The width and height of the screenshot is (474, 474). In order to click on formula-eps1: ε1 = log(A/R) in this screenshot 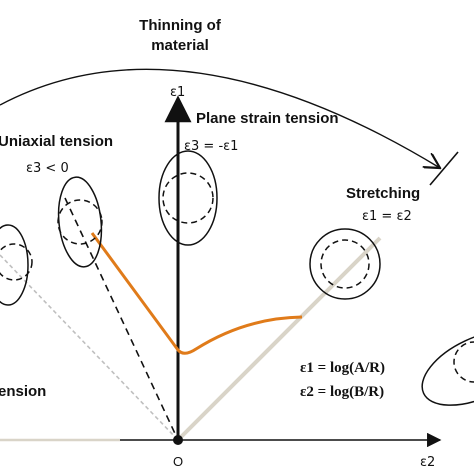, I will do `click(342, 368)`.